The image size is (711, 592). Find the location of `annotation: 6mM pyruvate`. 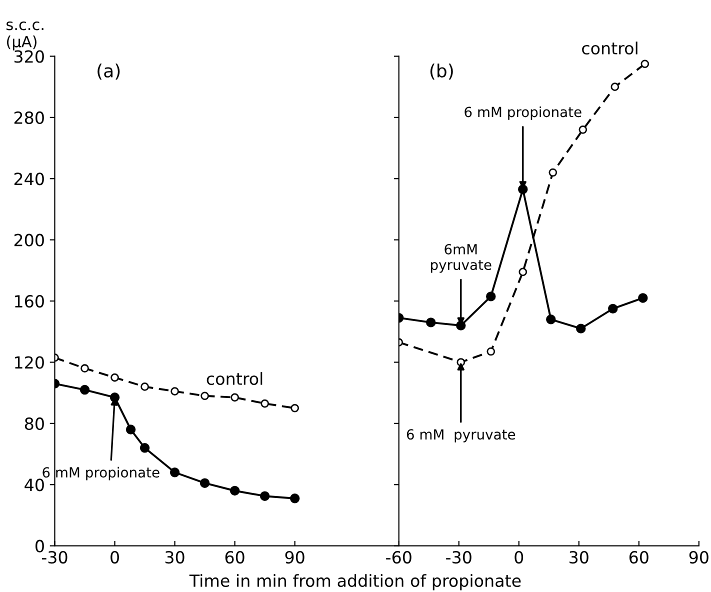

annotation: 6mM pyruvate is located at coordinates (461, 258).